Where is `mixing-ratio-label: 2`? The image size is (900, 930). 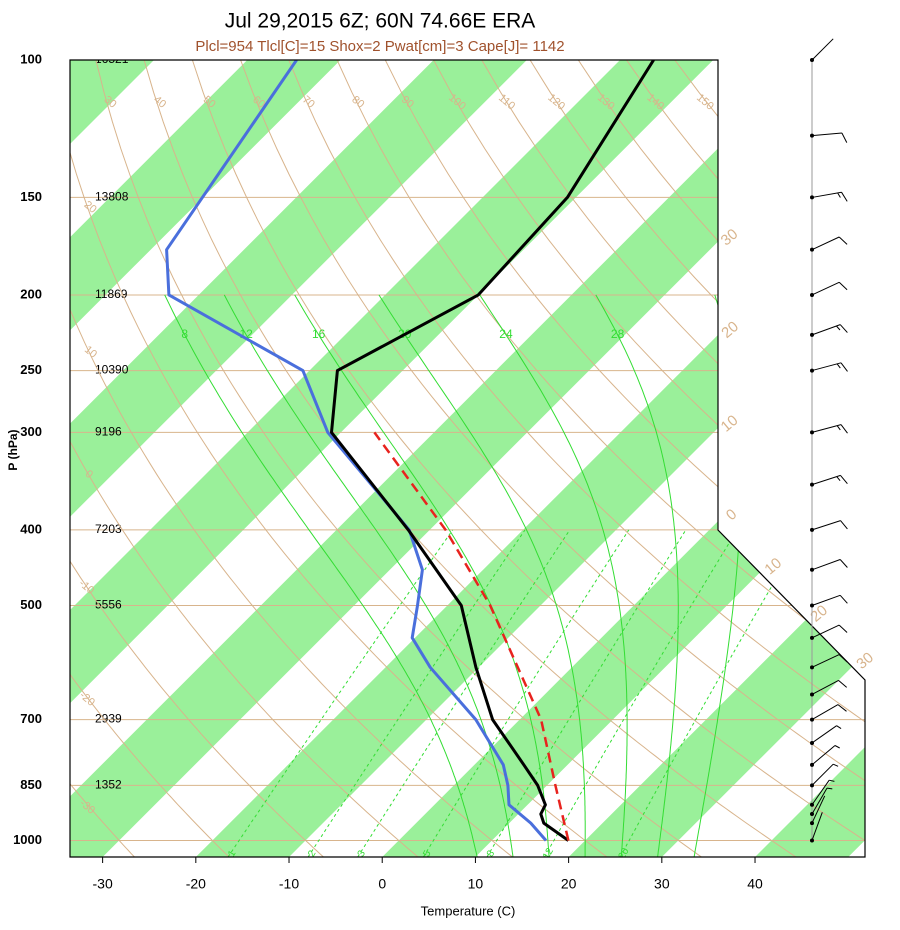 mixing-ratio-label: 2 is located at coordinates (312, 853).